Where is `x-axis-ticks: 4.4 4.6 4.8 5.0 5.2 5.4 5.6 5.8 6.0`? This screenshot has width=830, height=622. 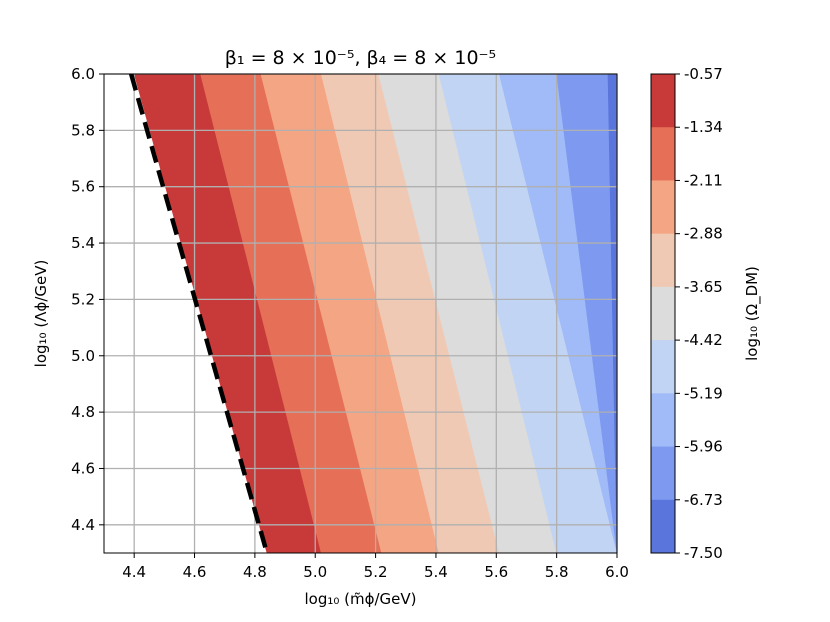 x-axis-ticks: 4.4 4.6 4.8 5.0 5.2 5.4 5.6 5.8 6.0 is located at coordinates (375, 567).